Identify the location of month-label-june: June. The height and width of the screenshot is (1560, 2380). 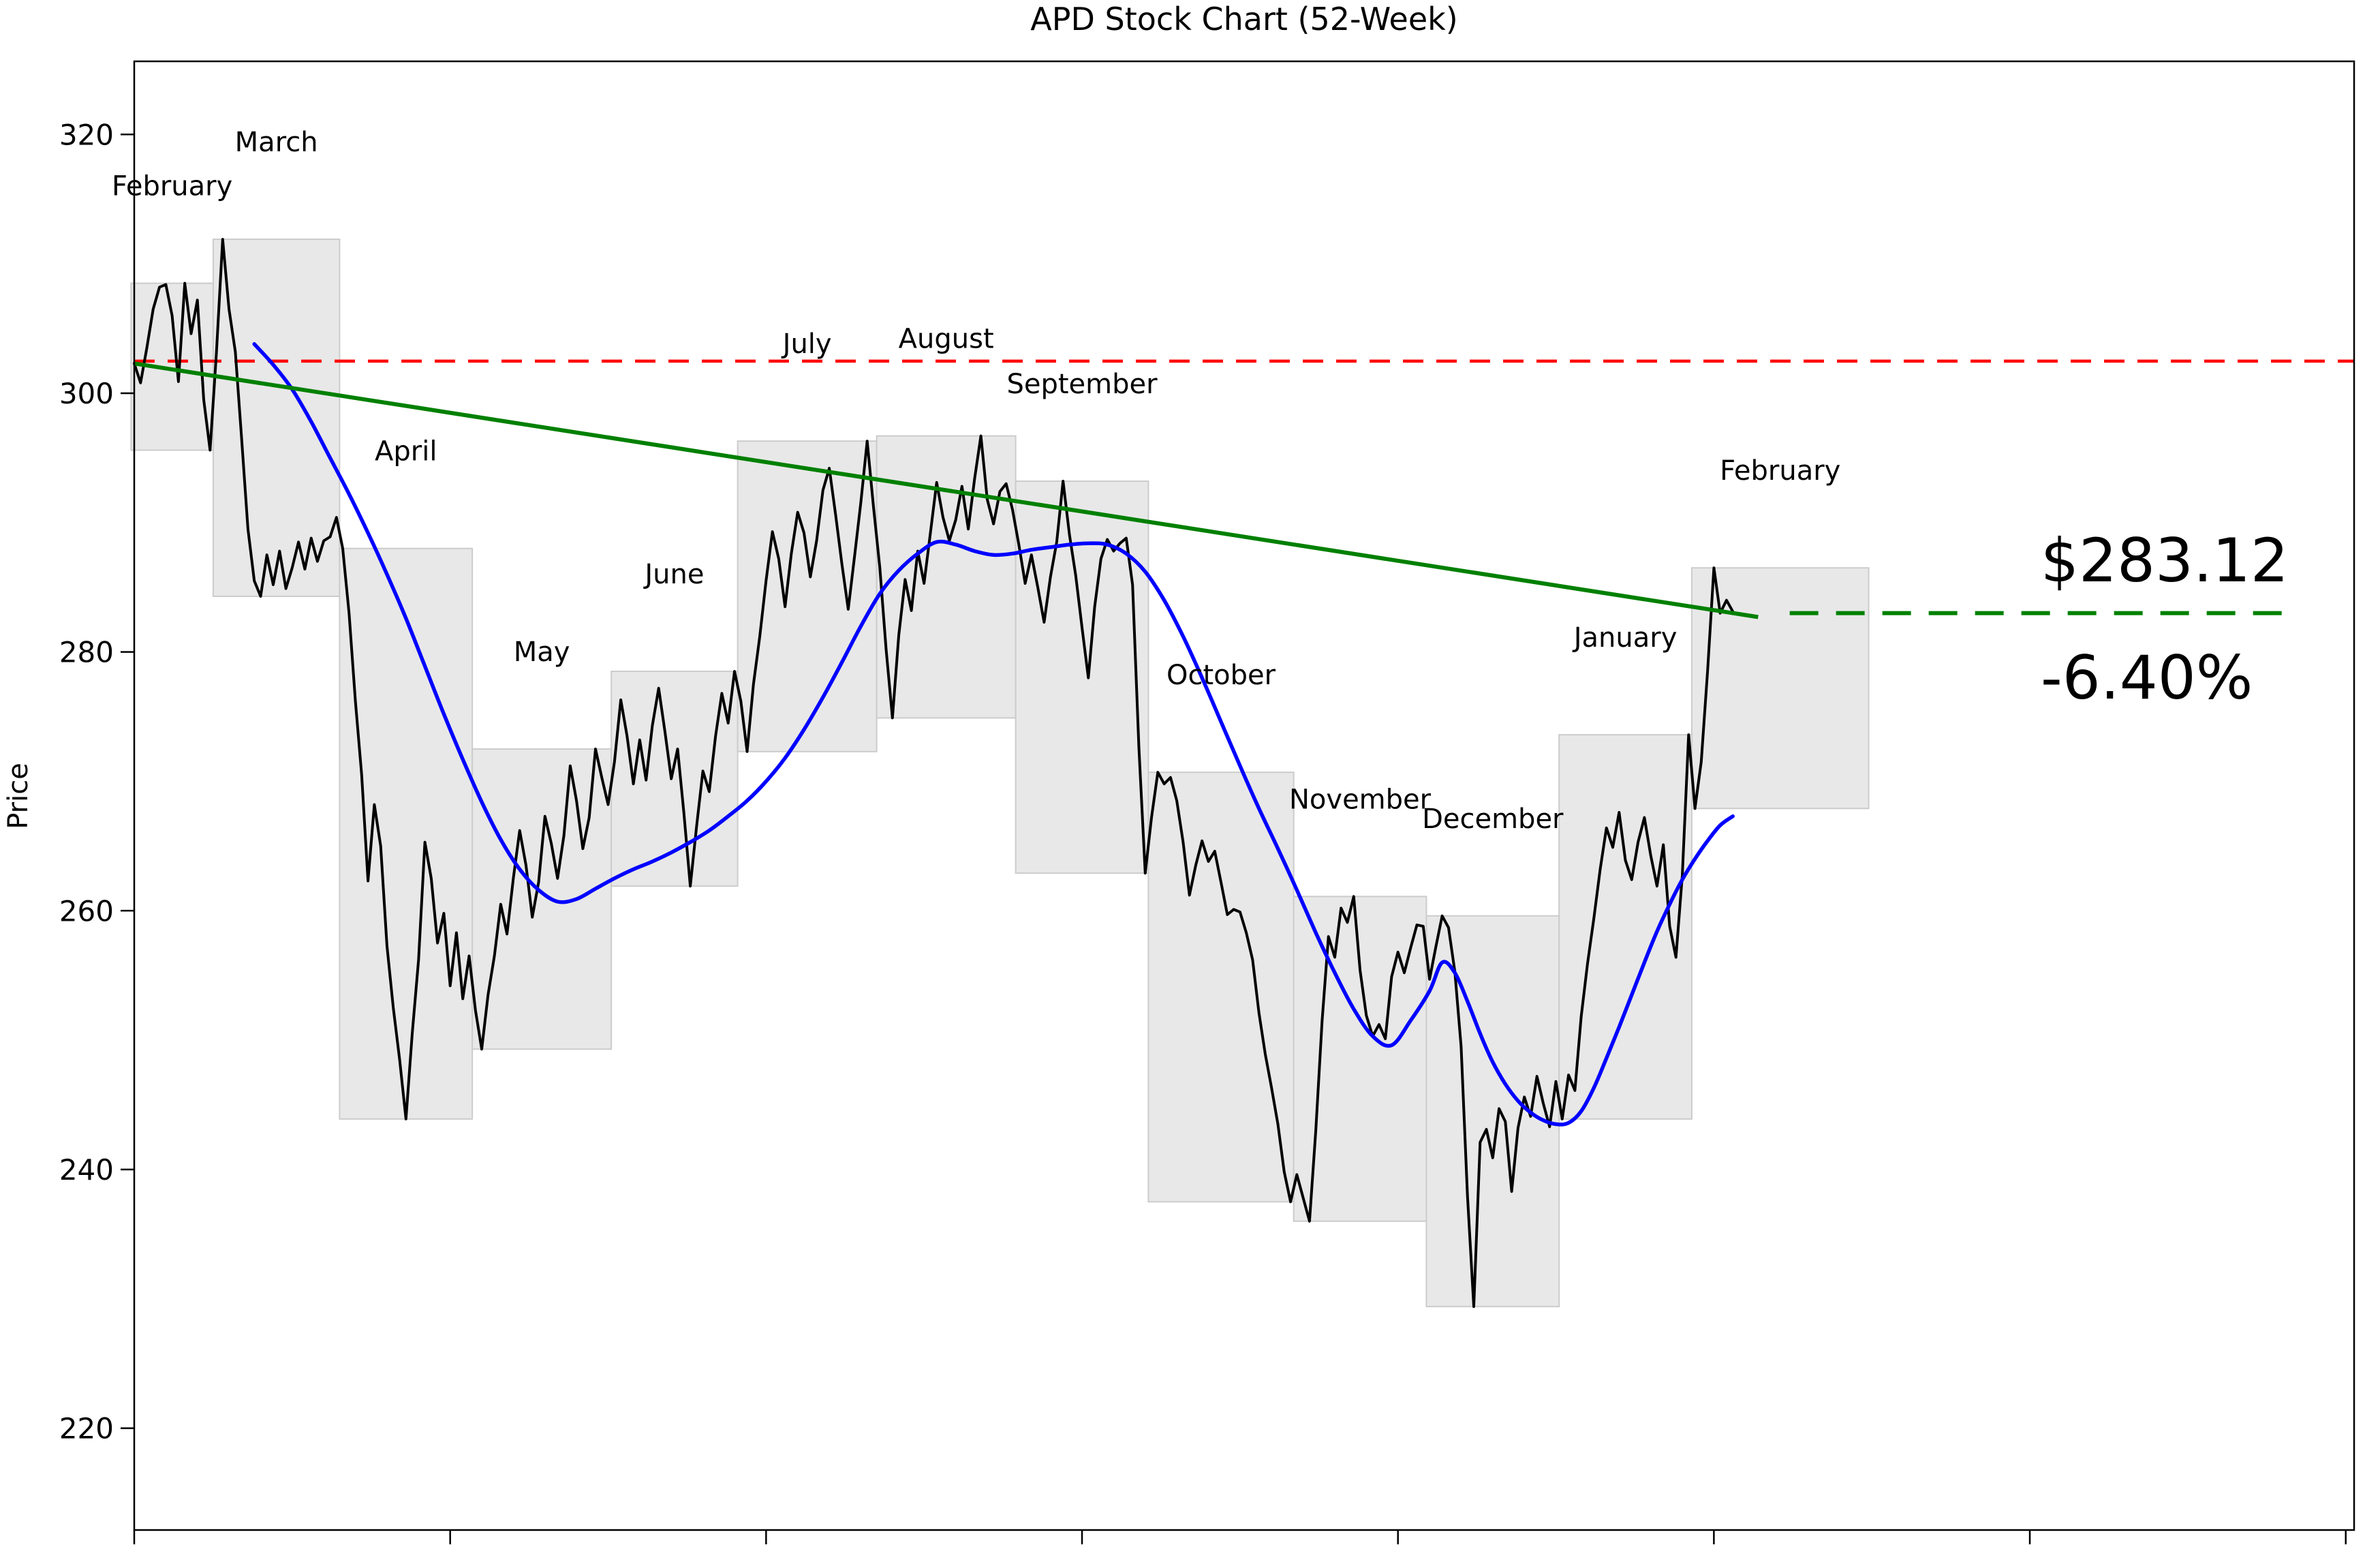
(673, 574).